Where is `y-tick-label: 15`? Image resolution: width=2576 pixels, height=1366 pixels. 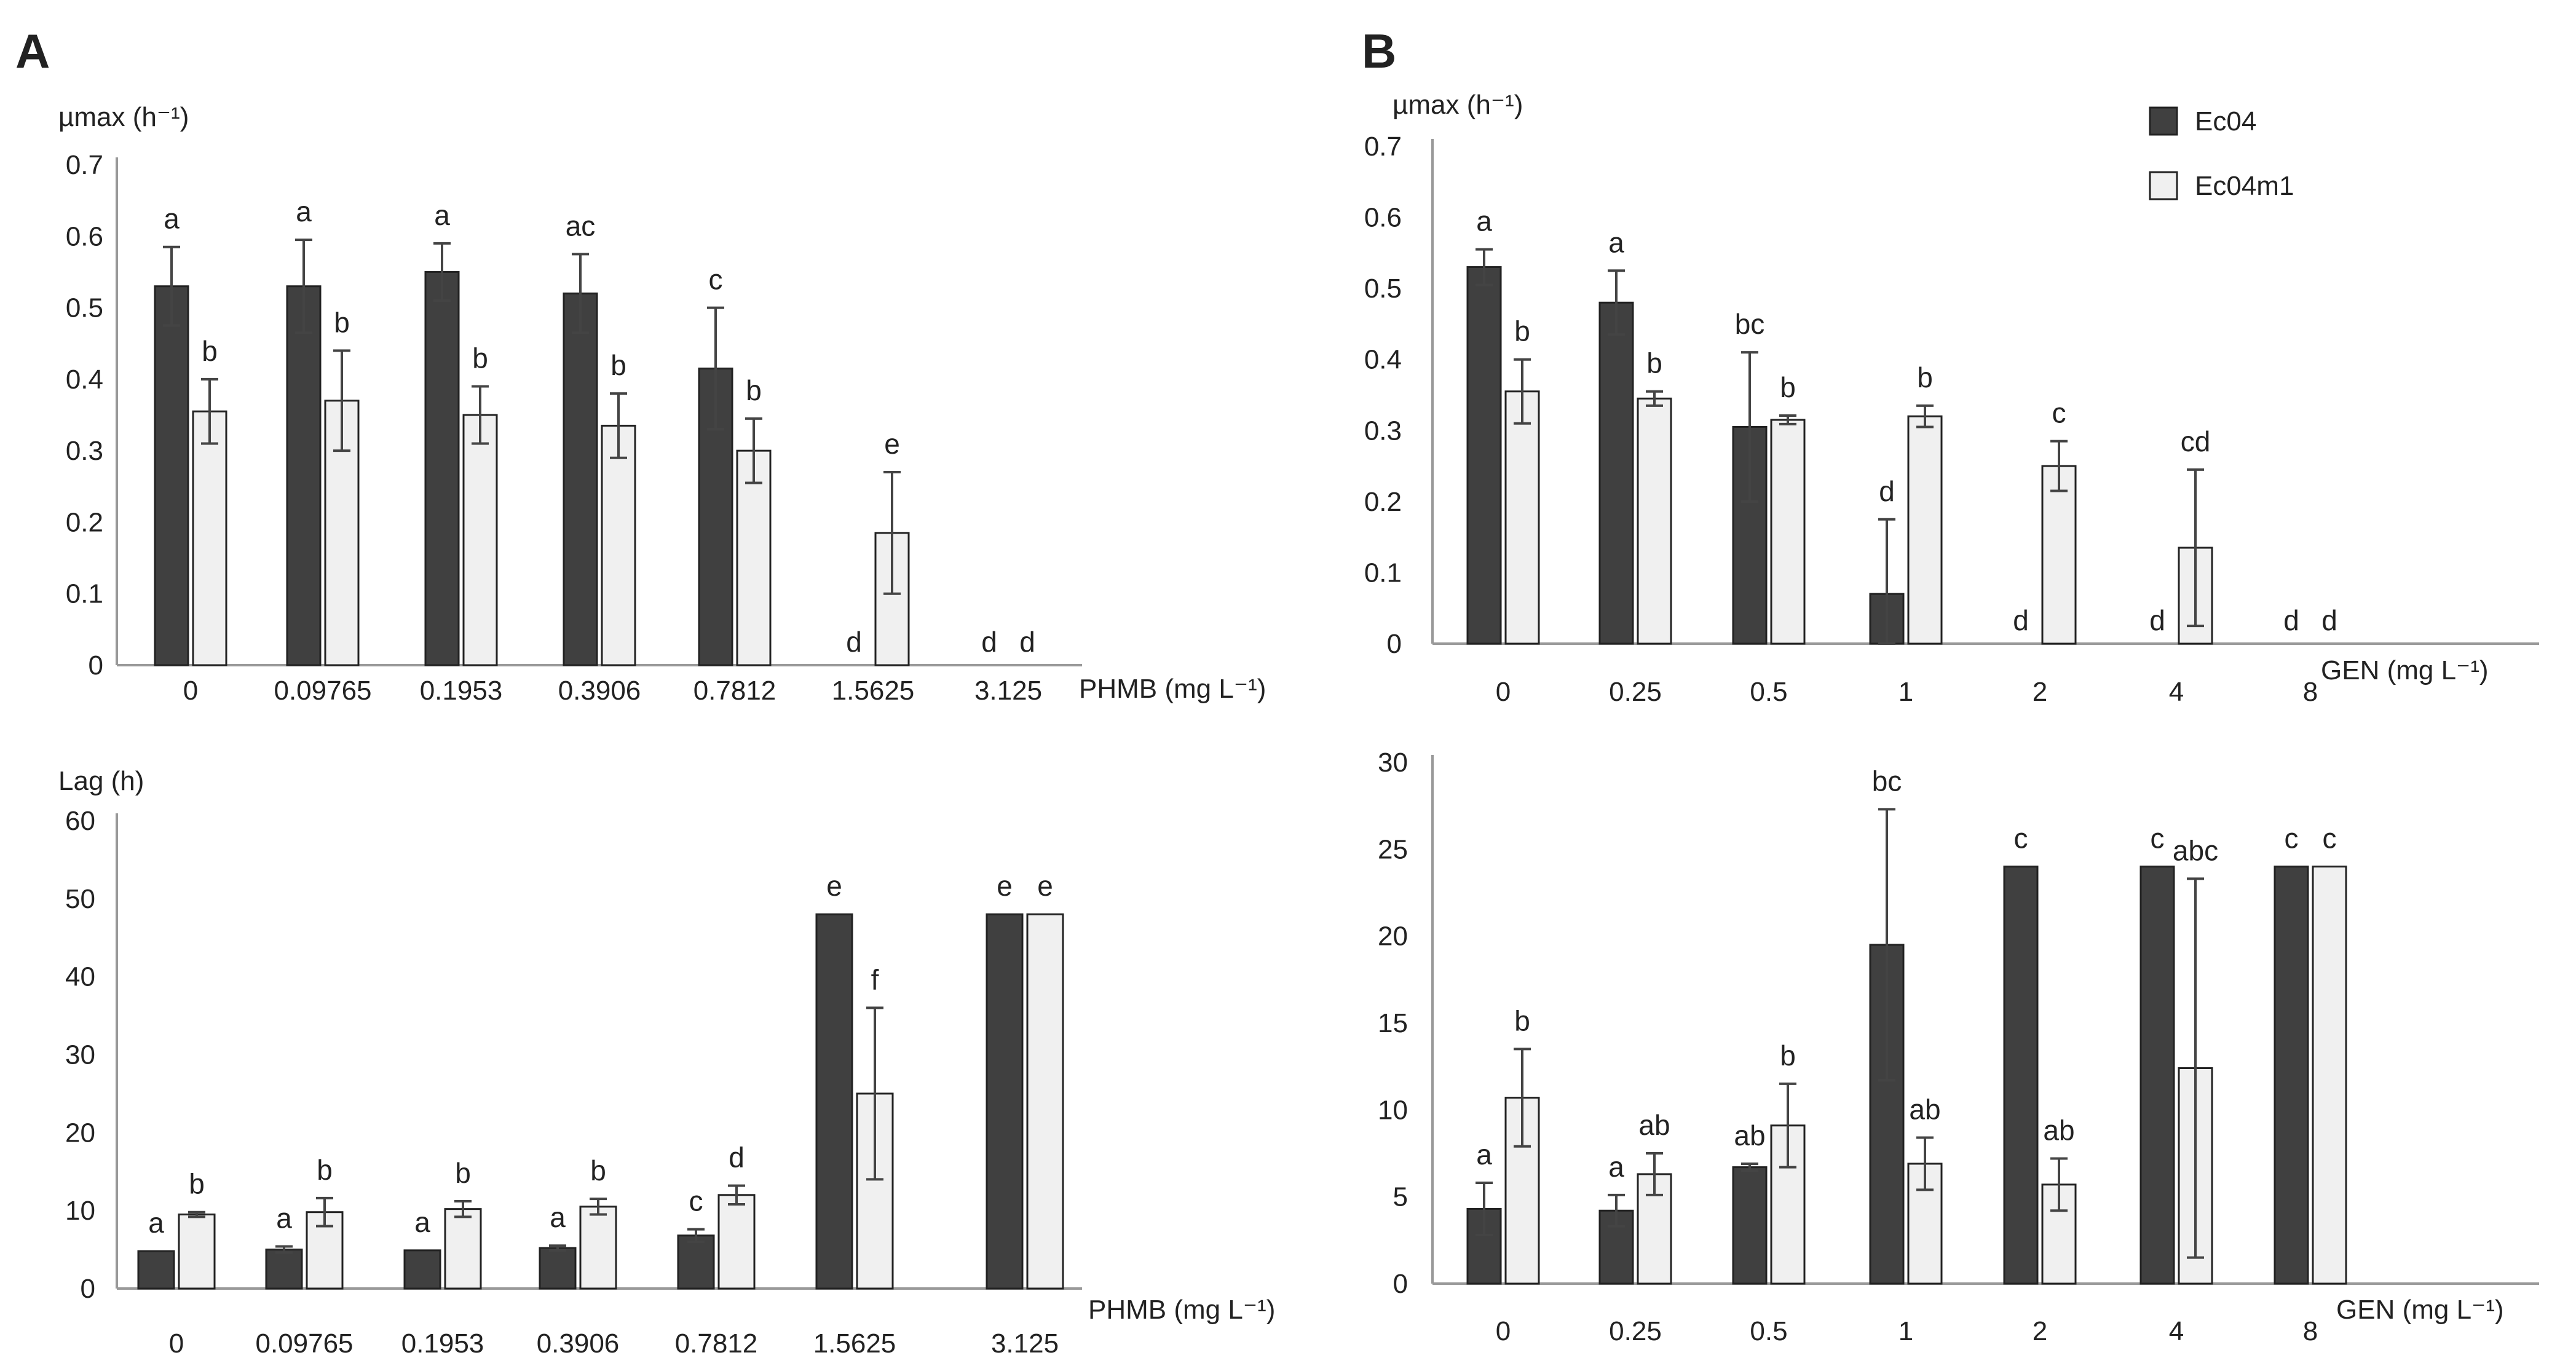 y-tick-label: 15 is located at coordinates (1393, 1023).